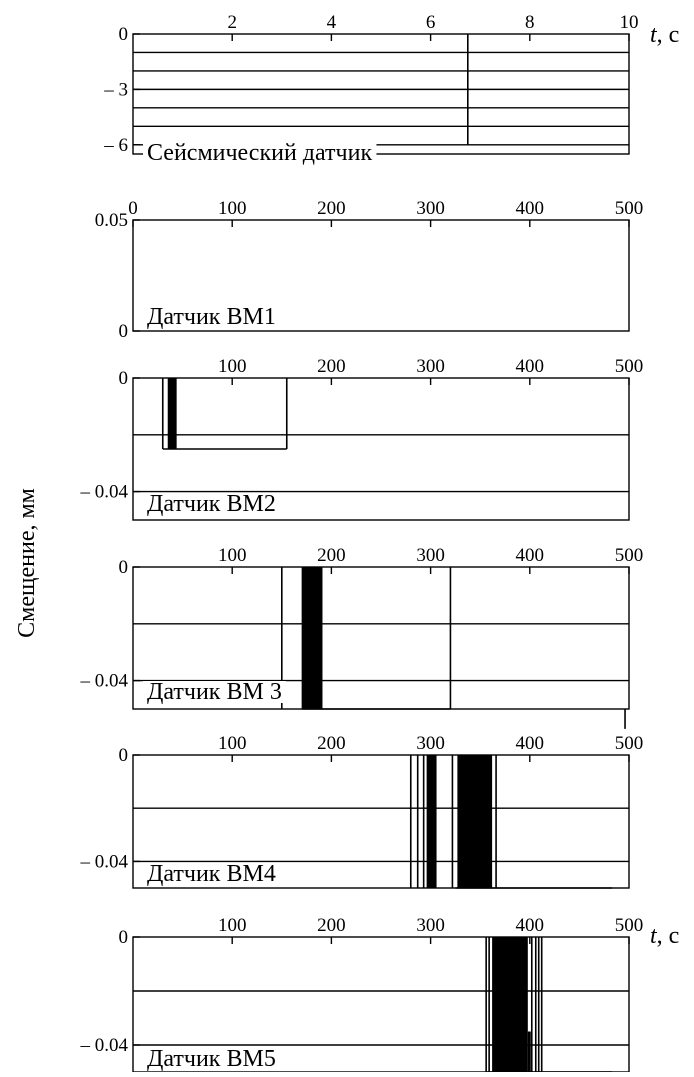  Describe the element at coordinates (530, 22) in the screenshot. I see `x-tick-label: 8` at that location.